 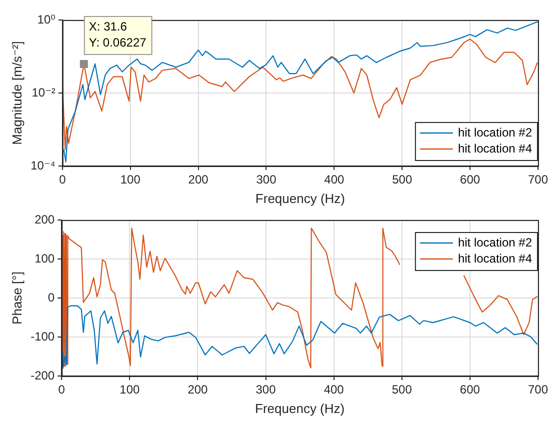 I want to click on y-tick-label: -100, so click(x=42, y=336).